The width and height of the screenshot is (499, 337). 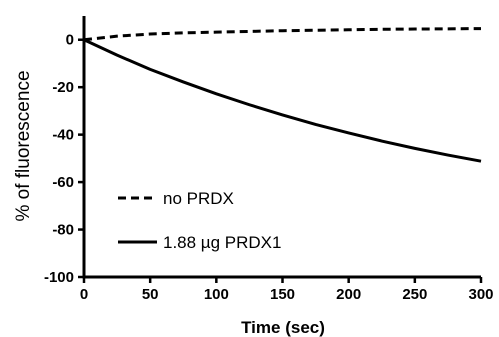 What do you see at coordinates (283, 327) in the screenshot?
I see `x-axis-title: Time (sec)` at bounding box center [283, 327].